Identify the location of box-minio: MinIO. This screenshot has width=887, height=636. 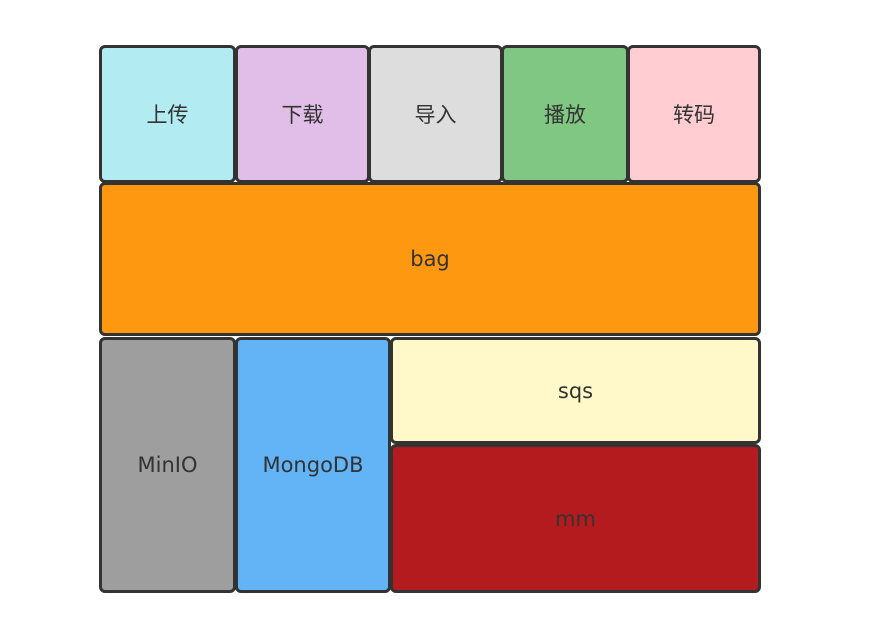
(167, 465).